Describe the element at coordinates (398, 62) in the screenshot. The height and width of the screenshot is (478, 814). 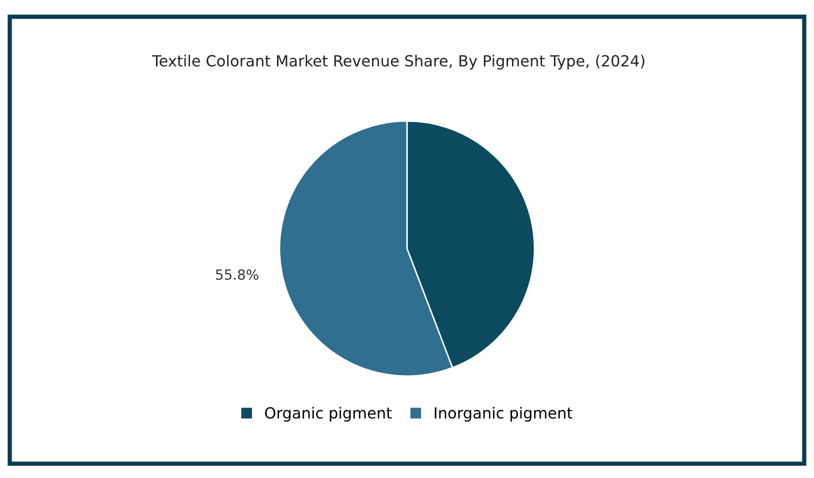
I see `chart-title: Textile Colorant Market Revenue Share, By Pigment Type, (2024)` at that location.